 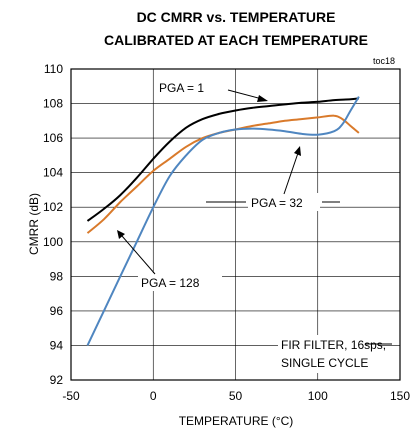 I want to click on x-tick-label: 50, so click(x=236, y=396).